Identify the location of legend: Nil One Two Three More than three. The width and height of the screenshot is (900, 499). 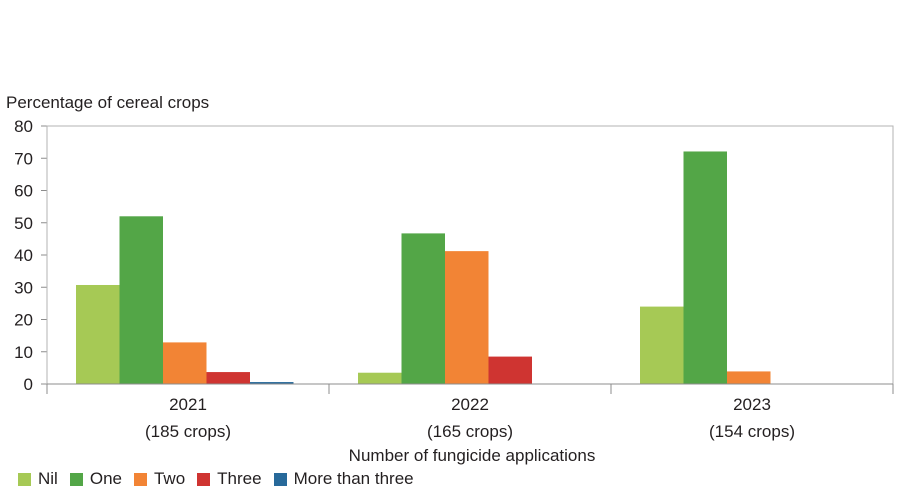
(222, 479).